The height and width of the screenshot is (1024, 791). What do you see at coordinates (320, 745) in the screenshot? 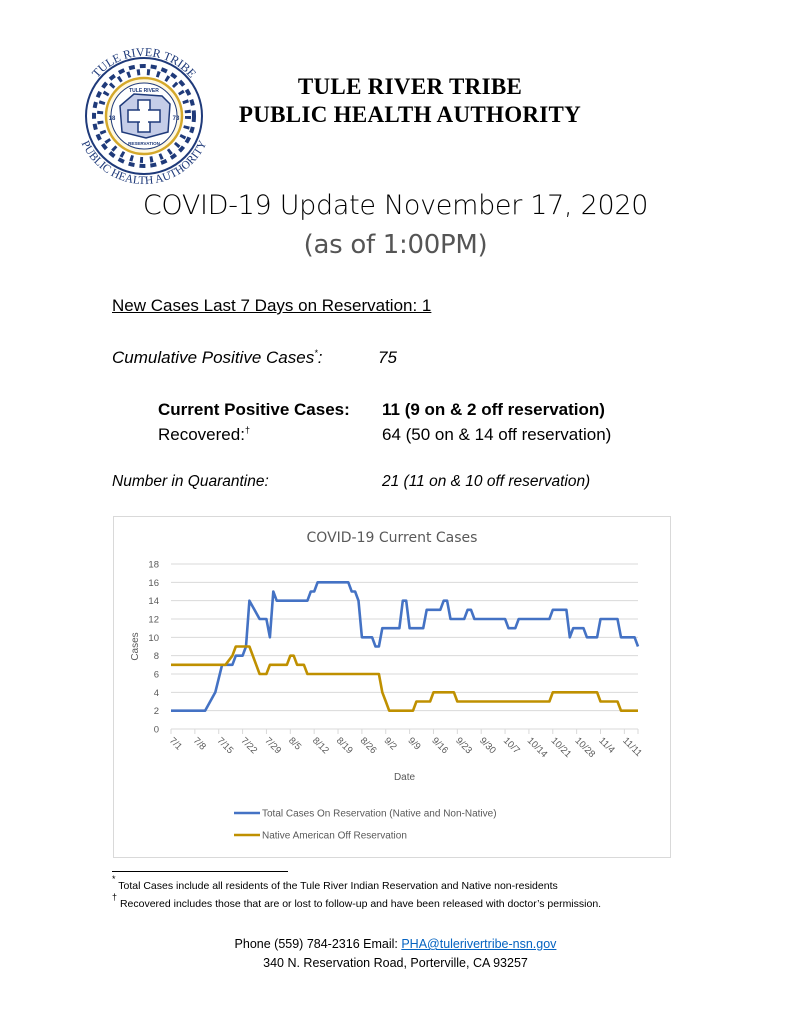
I see `x-tick-label: 8/12` at bounding box center [320, 745].